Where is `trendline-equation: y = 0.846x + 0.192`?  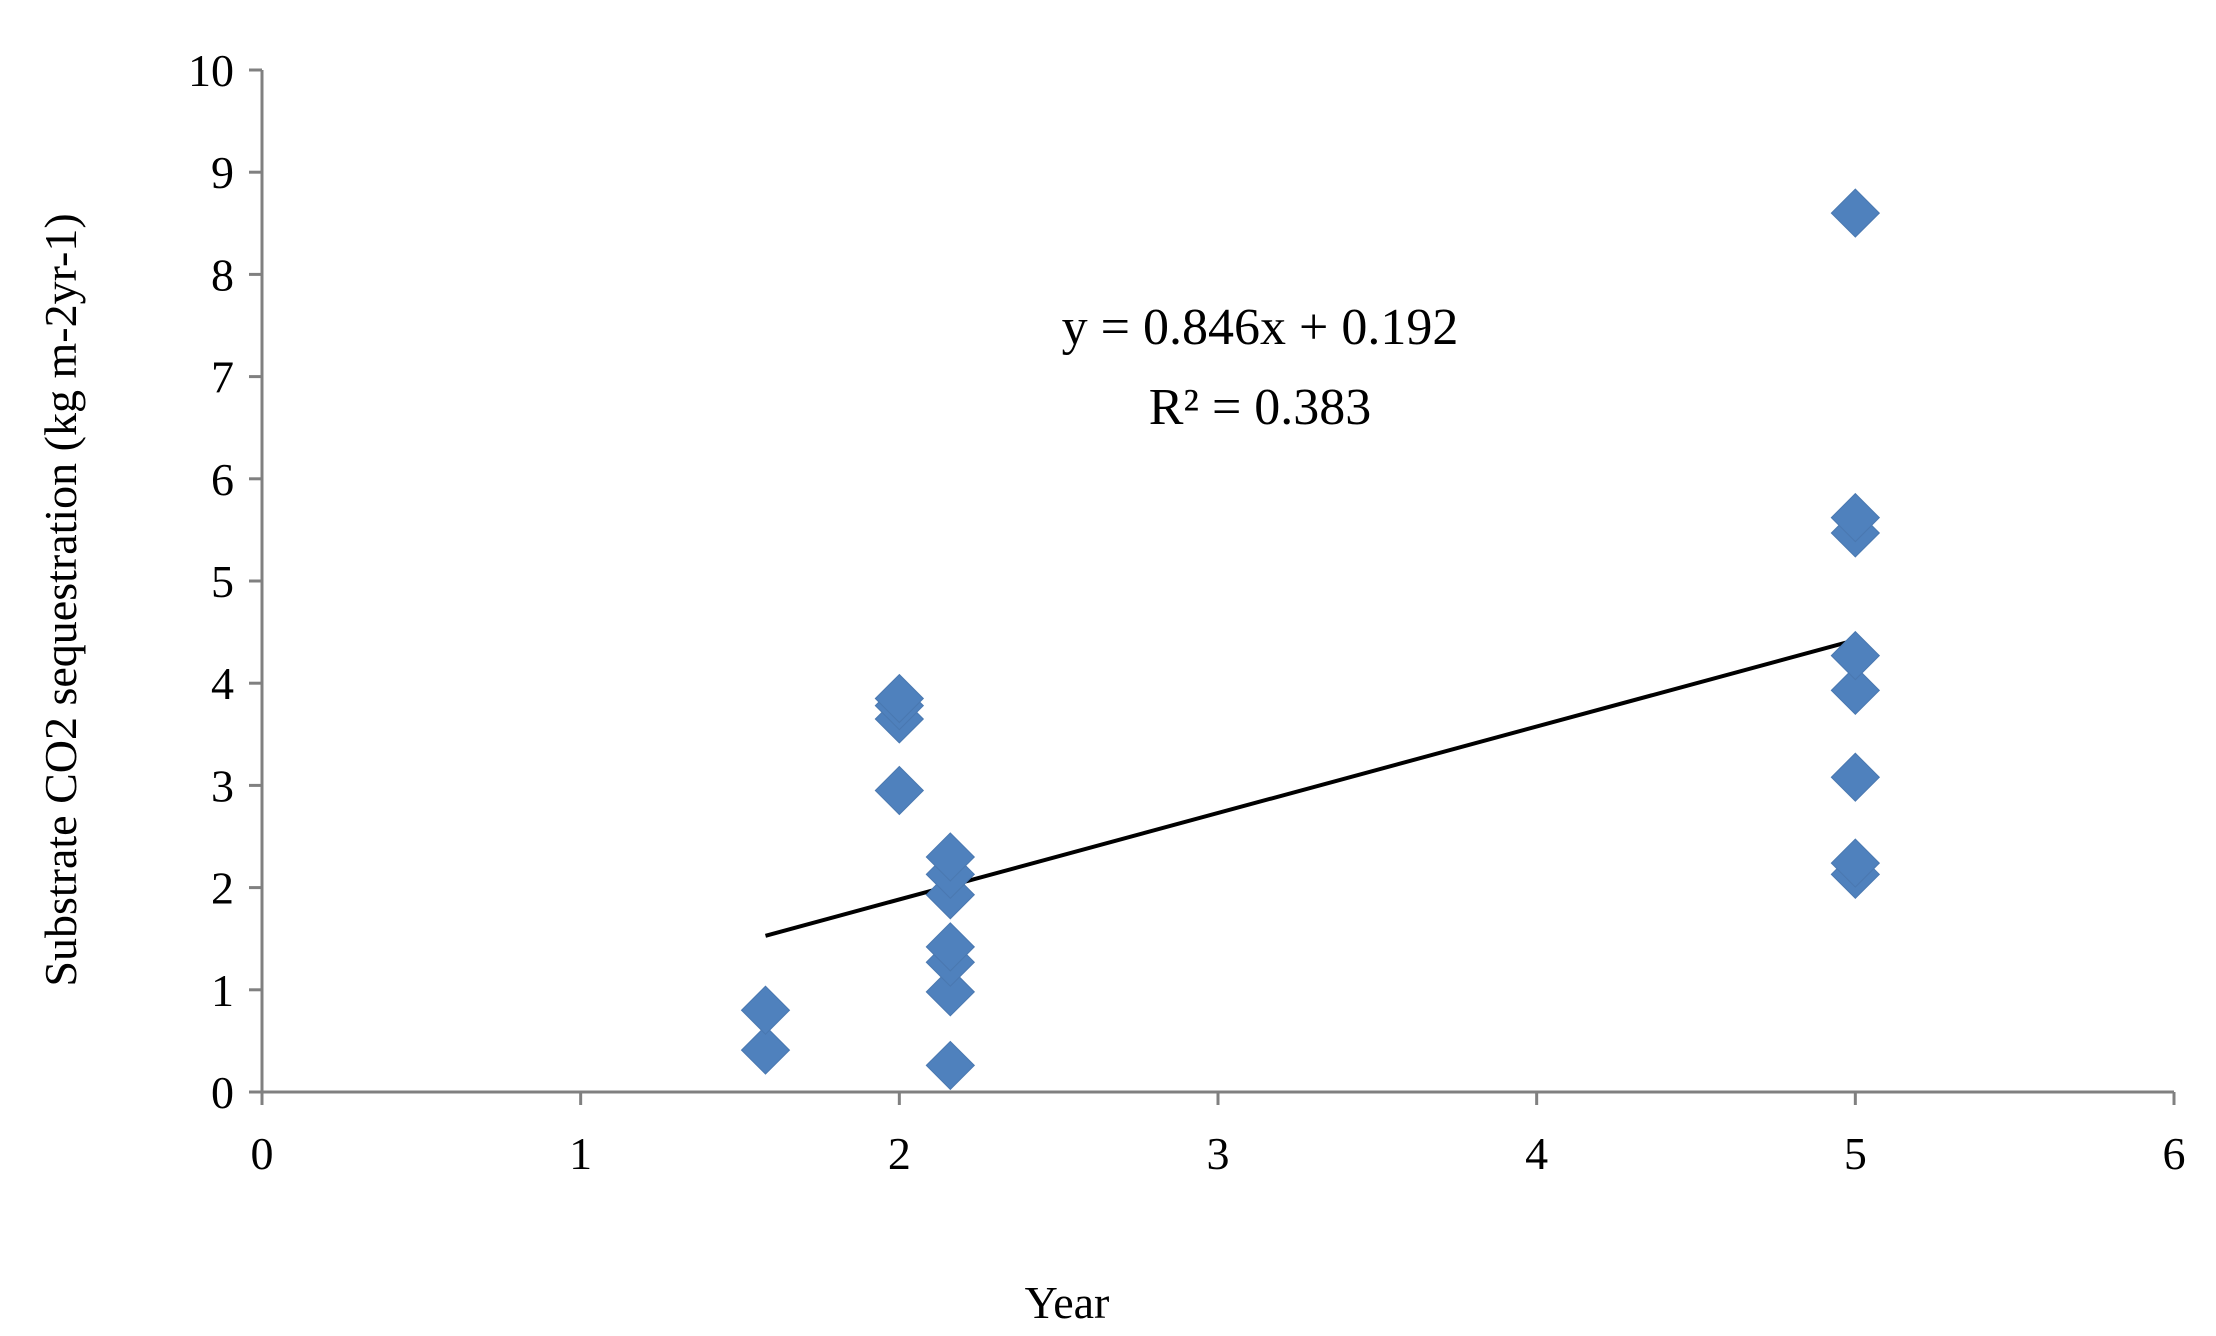 trendline-equation: y = 0.846x + 0.192 is located at coordinates (1260, 327).